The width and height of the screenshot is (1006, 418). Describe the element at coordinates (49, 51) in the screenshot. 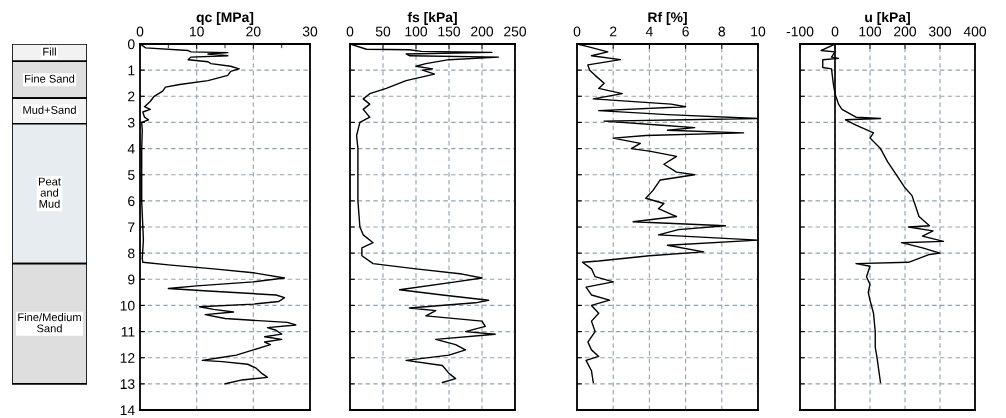

I see `series-label: Fill` at that location.